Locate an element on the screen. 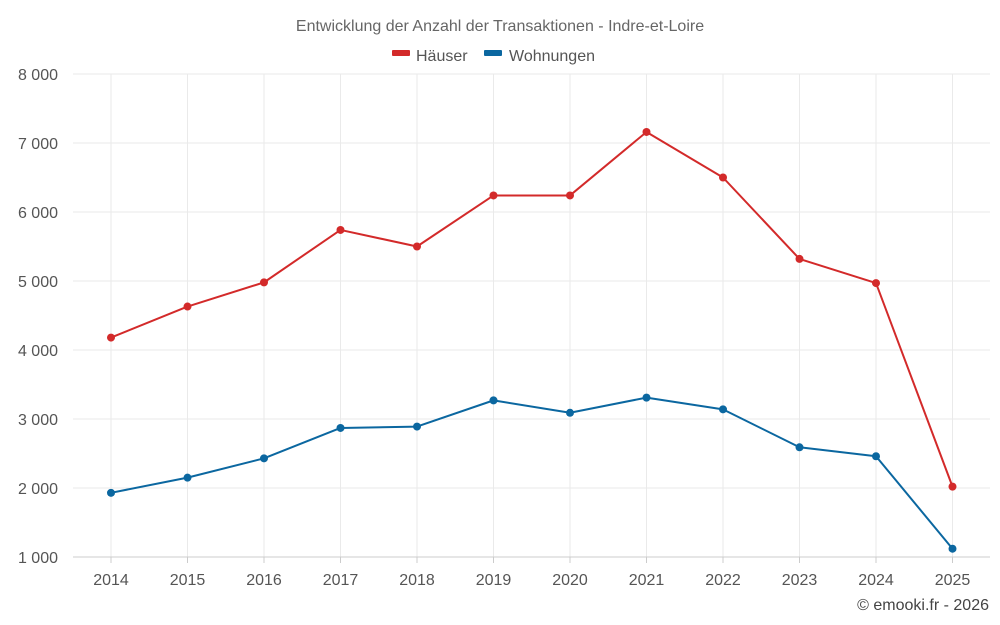  x-tick-label: 2024 is located at coordinates (876, 580).